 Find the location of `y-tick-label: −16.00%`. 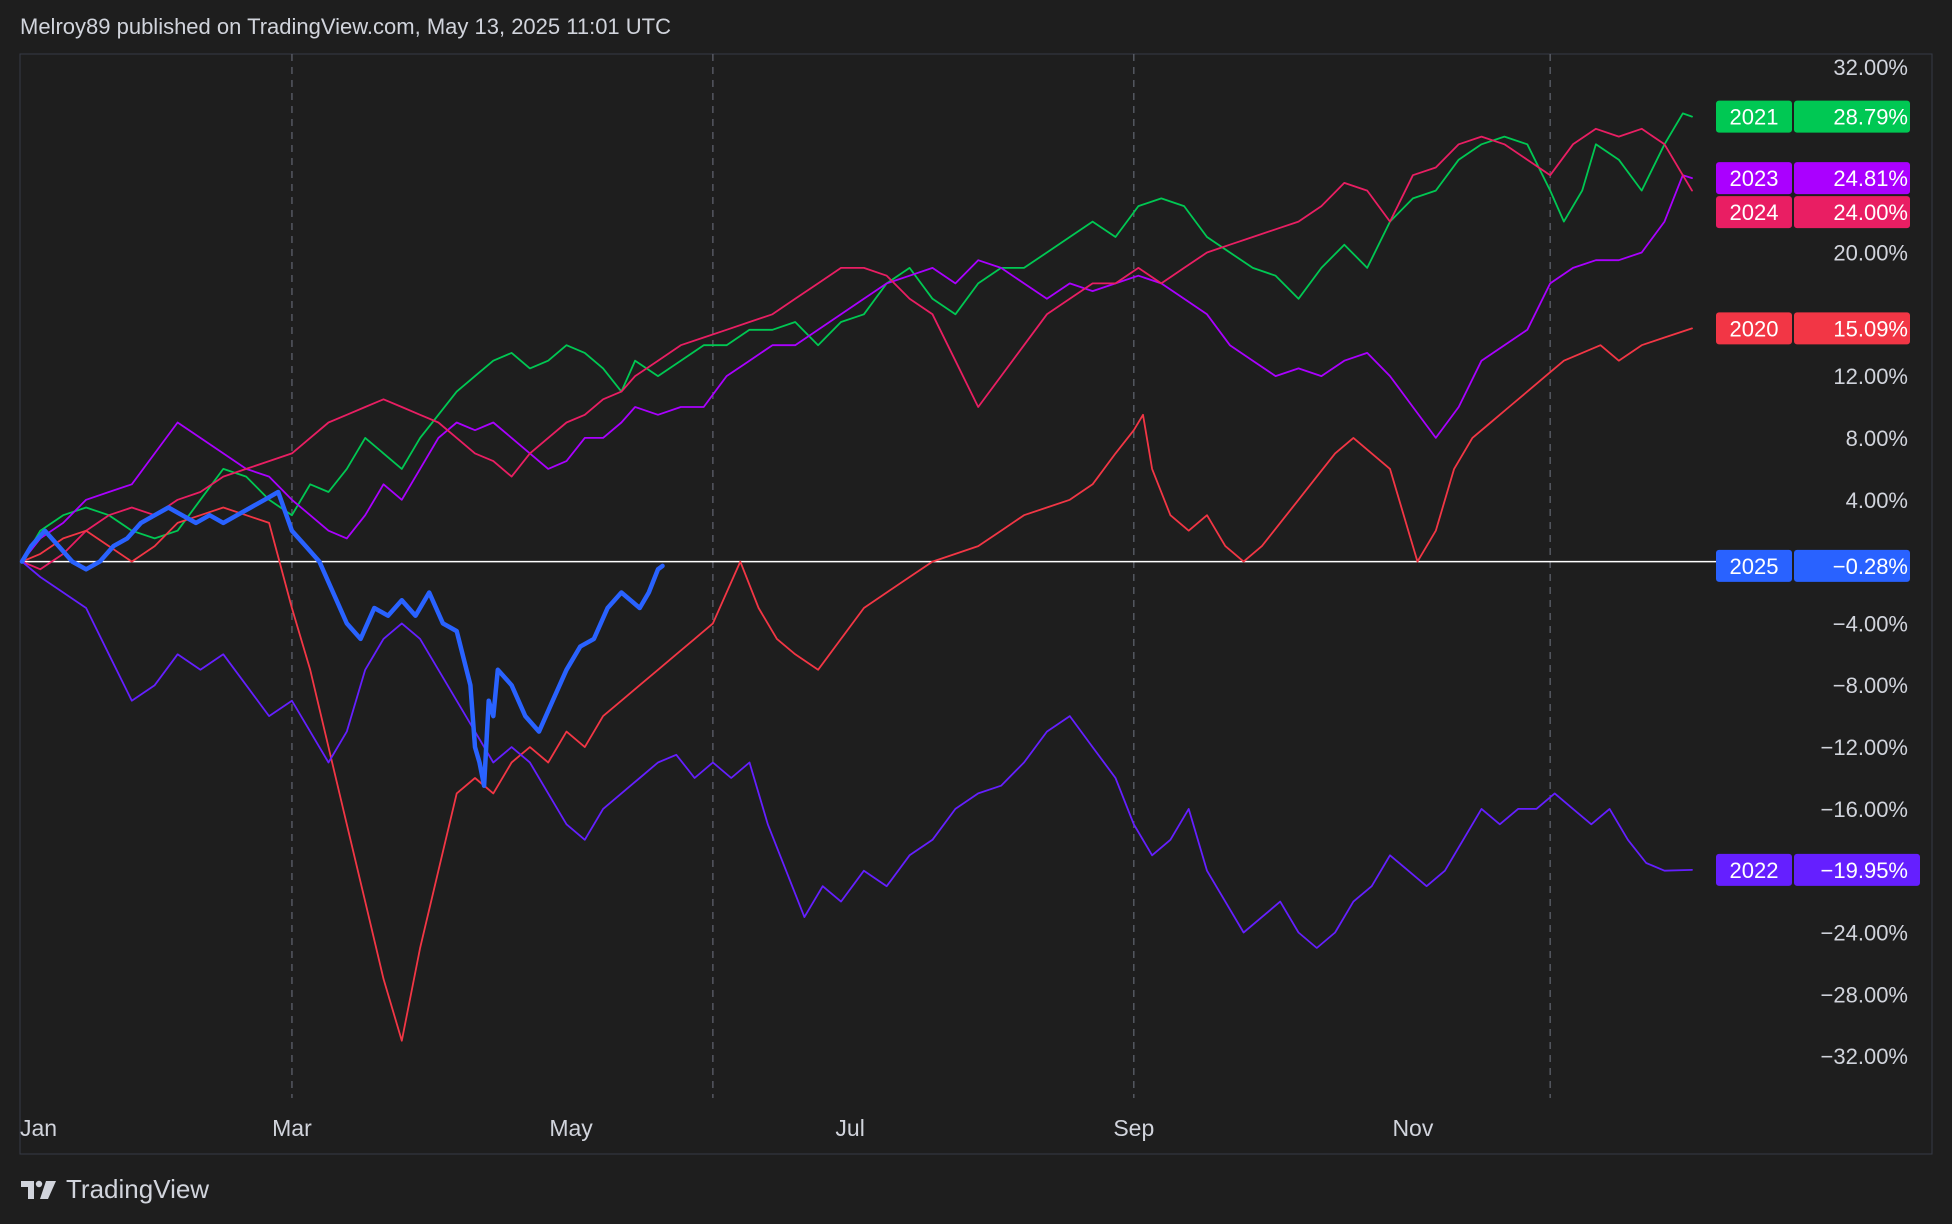

y-tick-label: −16.00% is located at coordinates (1864, 809).